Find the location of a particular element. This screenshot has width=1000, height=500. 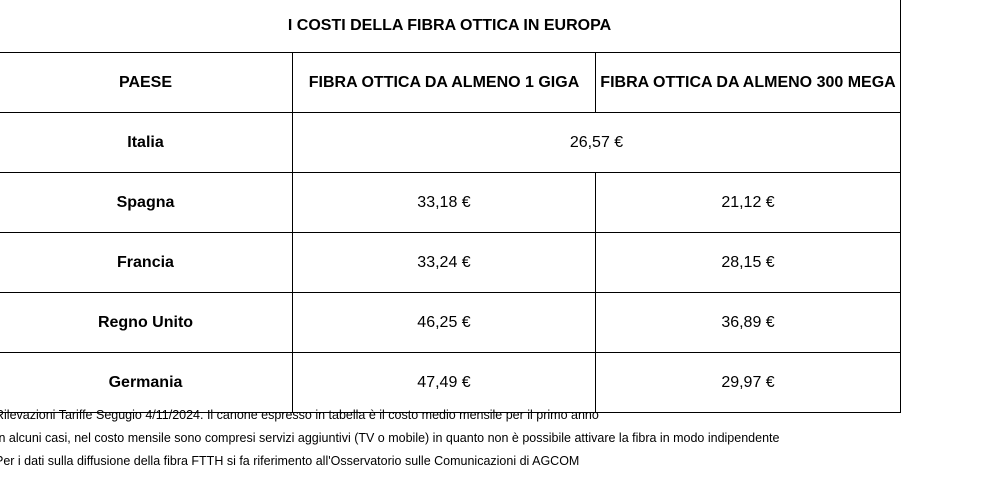

table-row: Regno Unito 46,25 € 36,89 € is located at coordinates (451, 322).